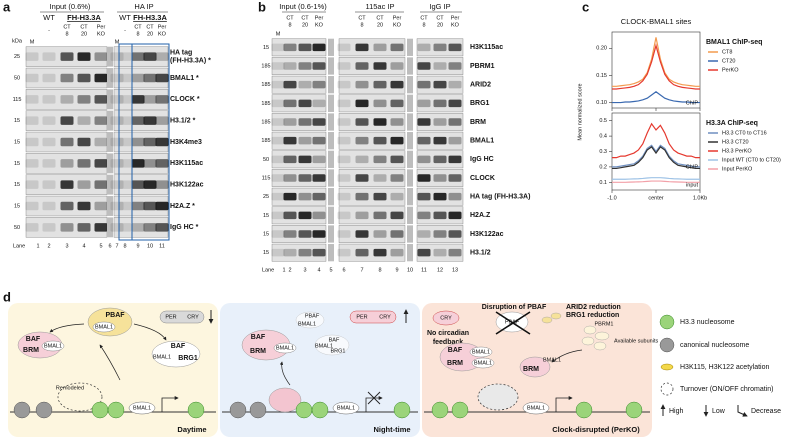  What do you see at coordinates (186, 142) in the screenshot?
I see `row-label: H3K4me3` at bounding box center [186, 142].